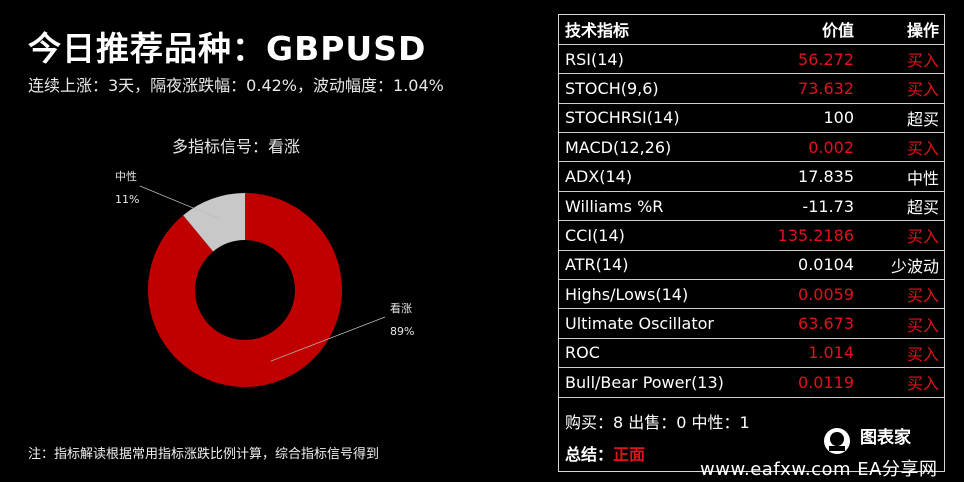  I want to click on indicator-value: 1.014, so click(801, 353).